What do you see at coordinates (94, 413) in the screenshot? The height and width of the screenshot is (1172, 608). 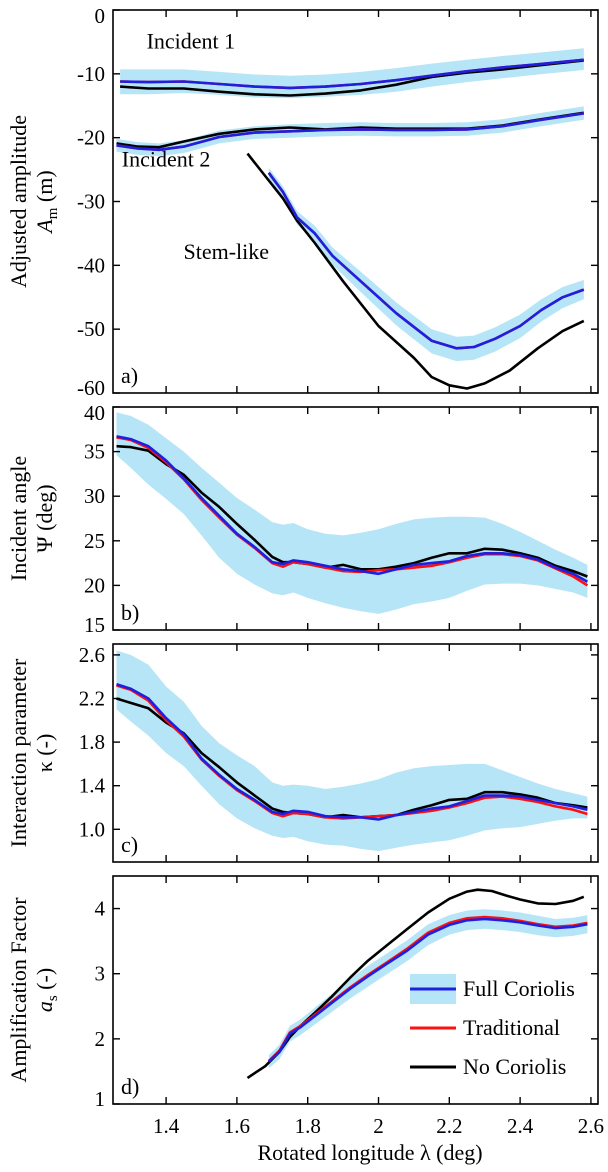 I see `y-tick-label: 40` at bounding box center [94, 413].